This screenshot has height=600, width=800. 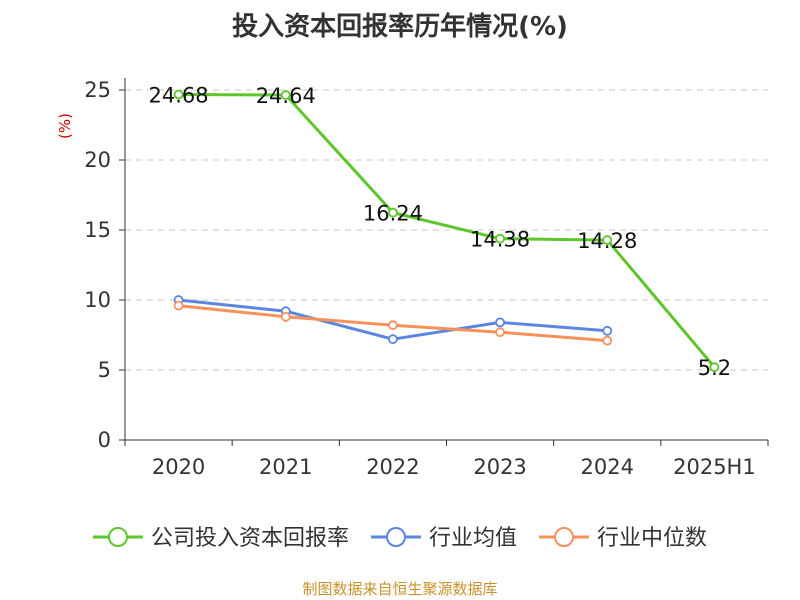 I want to click on x-tick-label: 2025H1, so click(x=714, y=467).